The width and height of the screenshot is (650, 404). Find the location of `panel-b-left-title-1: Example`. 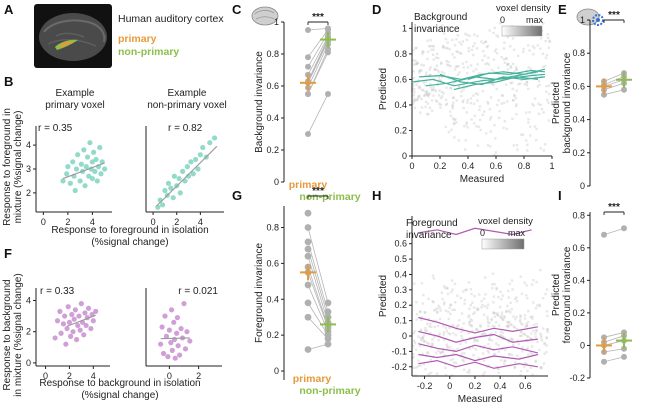

panel-b-left-title-1: Example is located at coordinates (75, 93).